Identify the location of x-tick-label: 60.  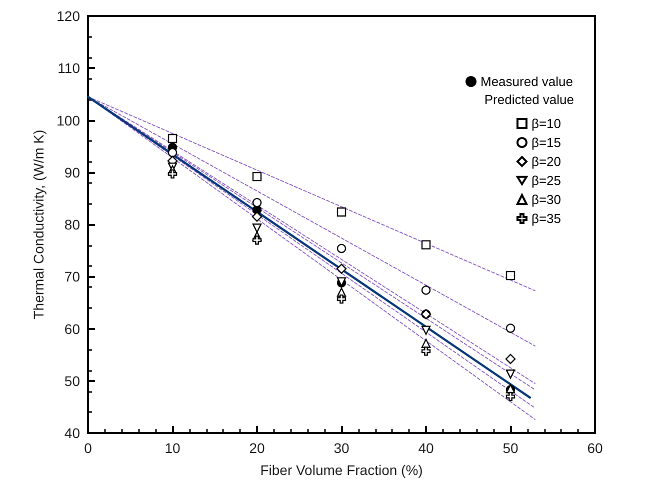
(595, 448).